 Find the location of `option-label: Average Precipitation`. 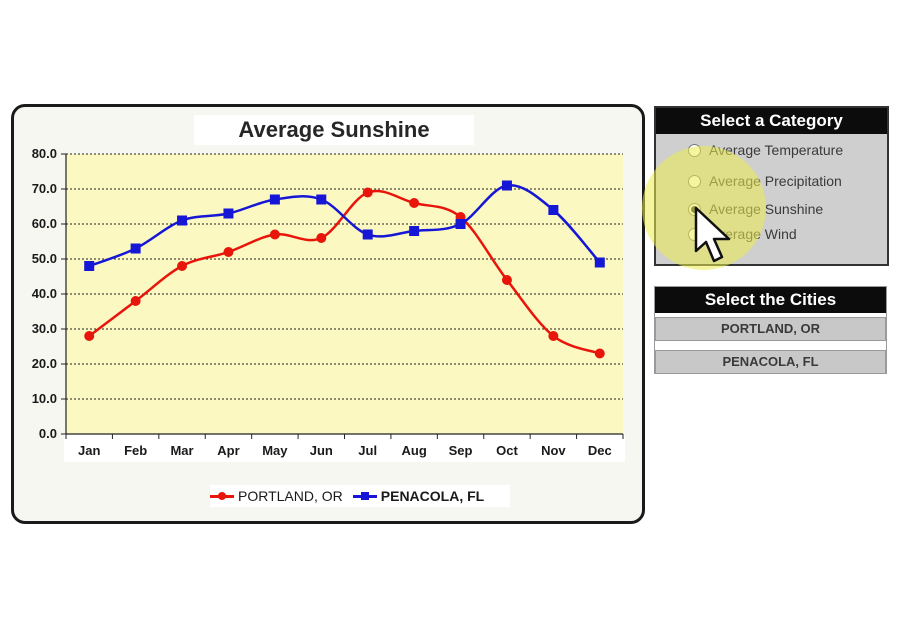

option-label: Average Precipitation is located at coordinates (775, 181).